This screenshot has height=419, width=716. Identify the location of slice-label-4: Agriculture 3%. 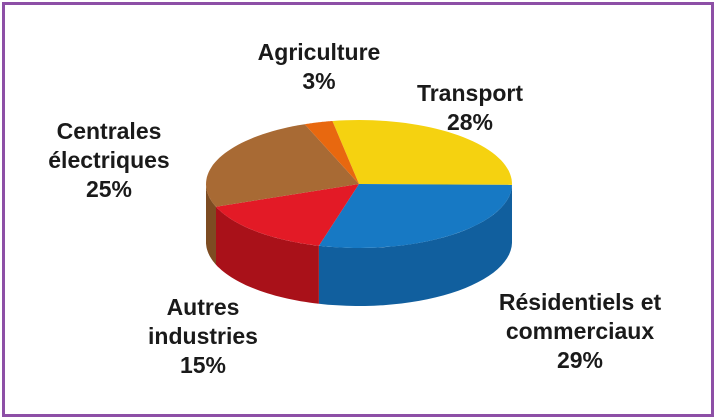
(319, 66).